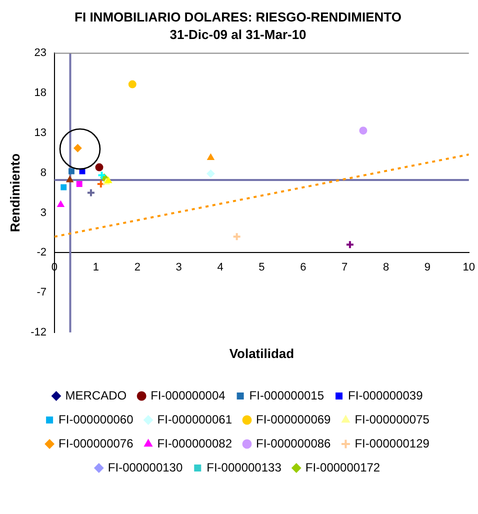  Describe the element at coordinates (220, 267) in the screenshot. I see `x-tick-label: 4` at that location.